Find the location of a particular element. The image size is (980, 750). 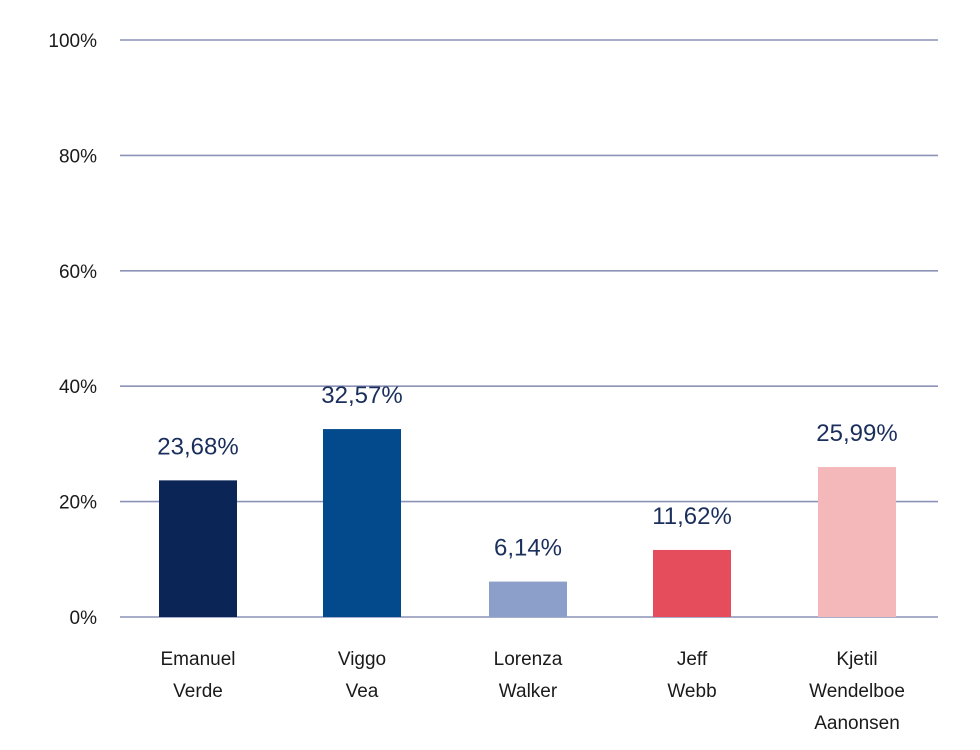

category-label: Kjetil Wendelboe Aanonsen is located at coordinates (857, 691).